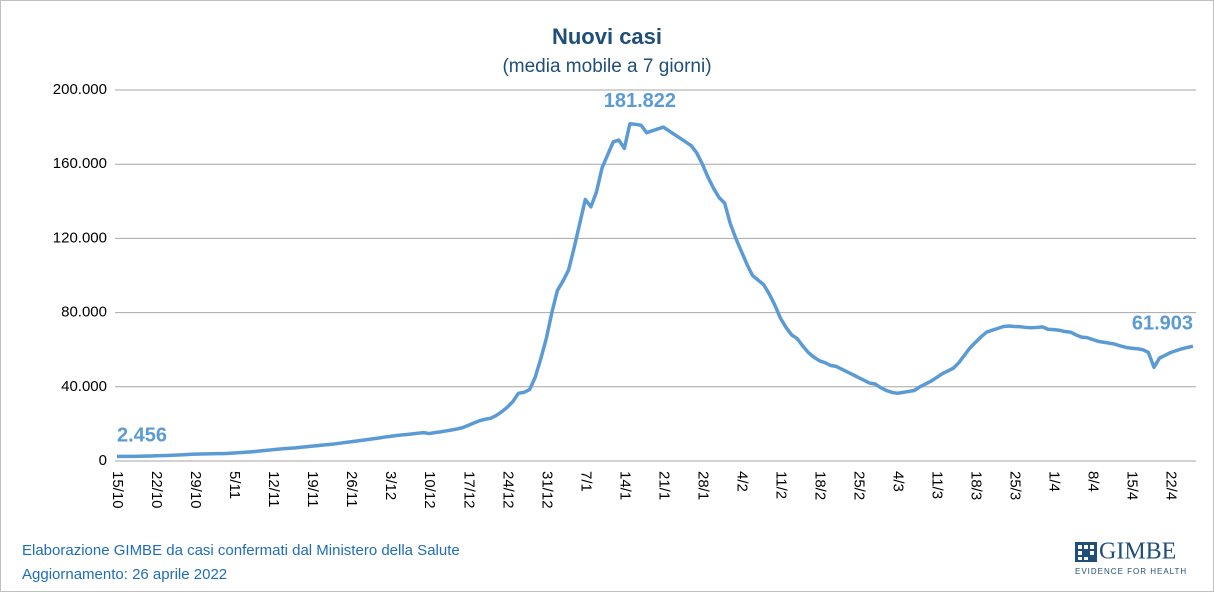 Image resolution: width=1214 pixels, height=592 pixels. I want to click on chart-subtitle: (media mobile a 7 giorni), so click(606, 66).